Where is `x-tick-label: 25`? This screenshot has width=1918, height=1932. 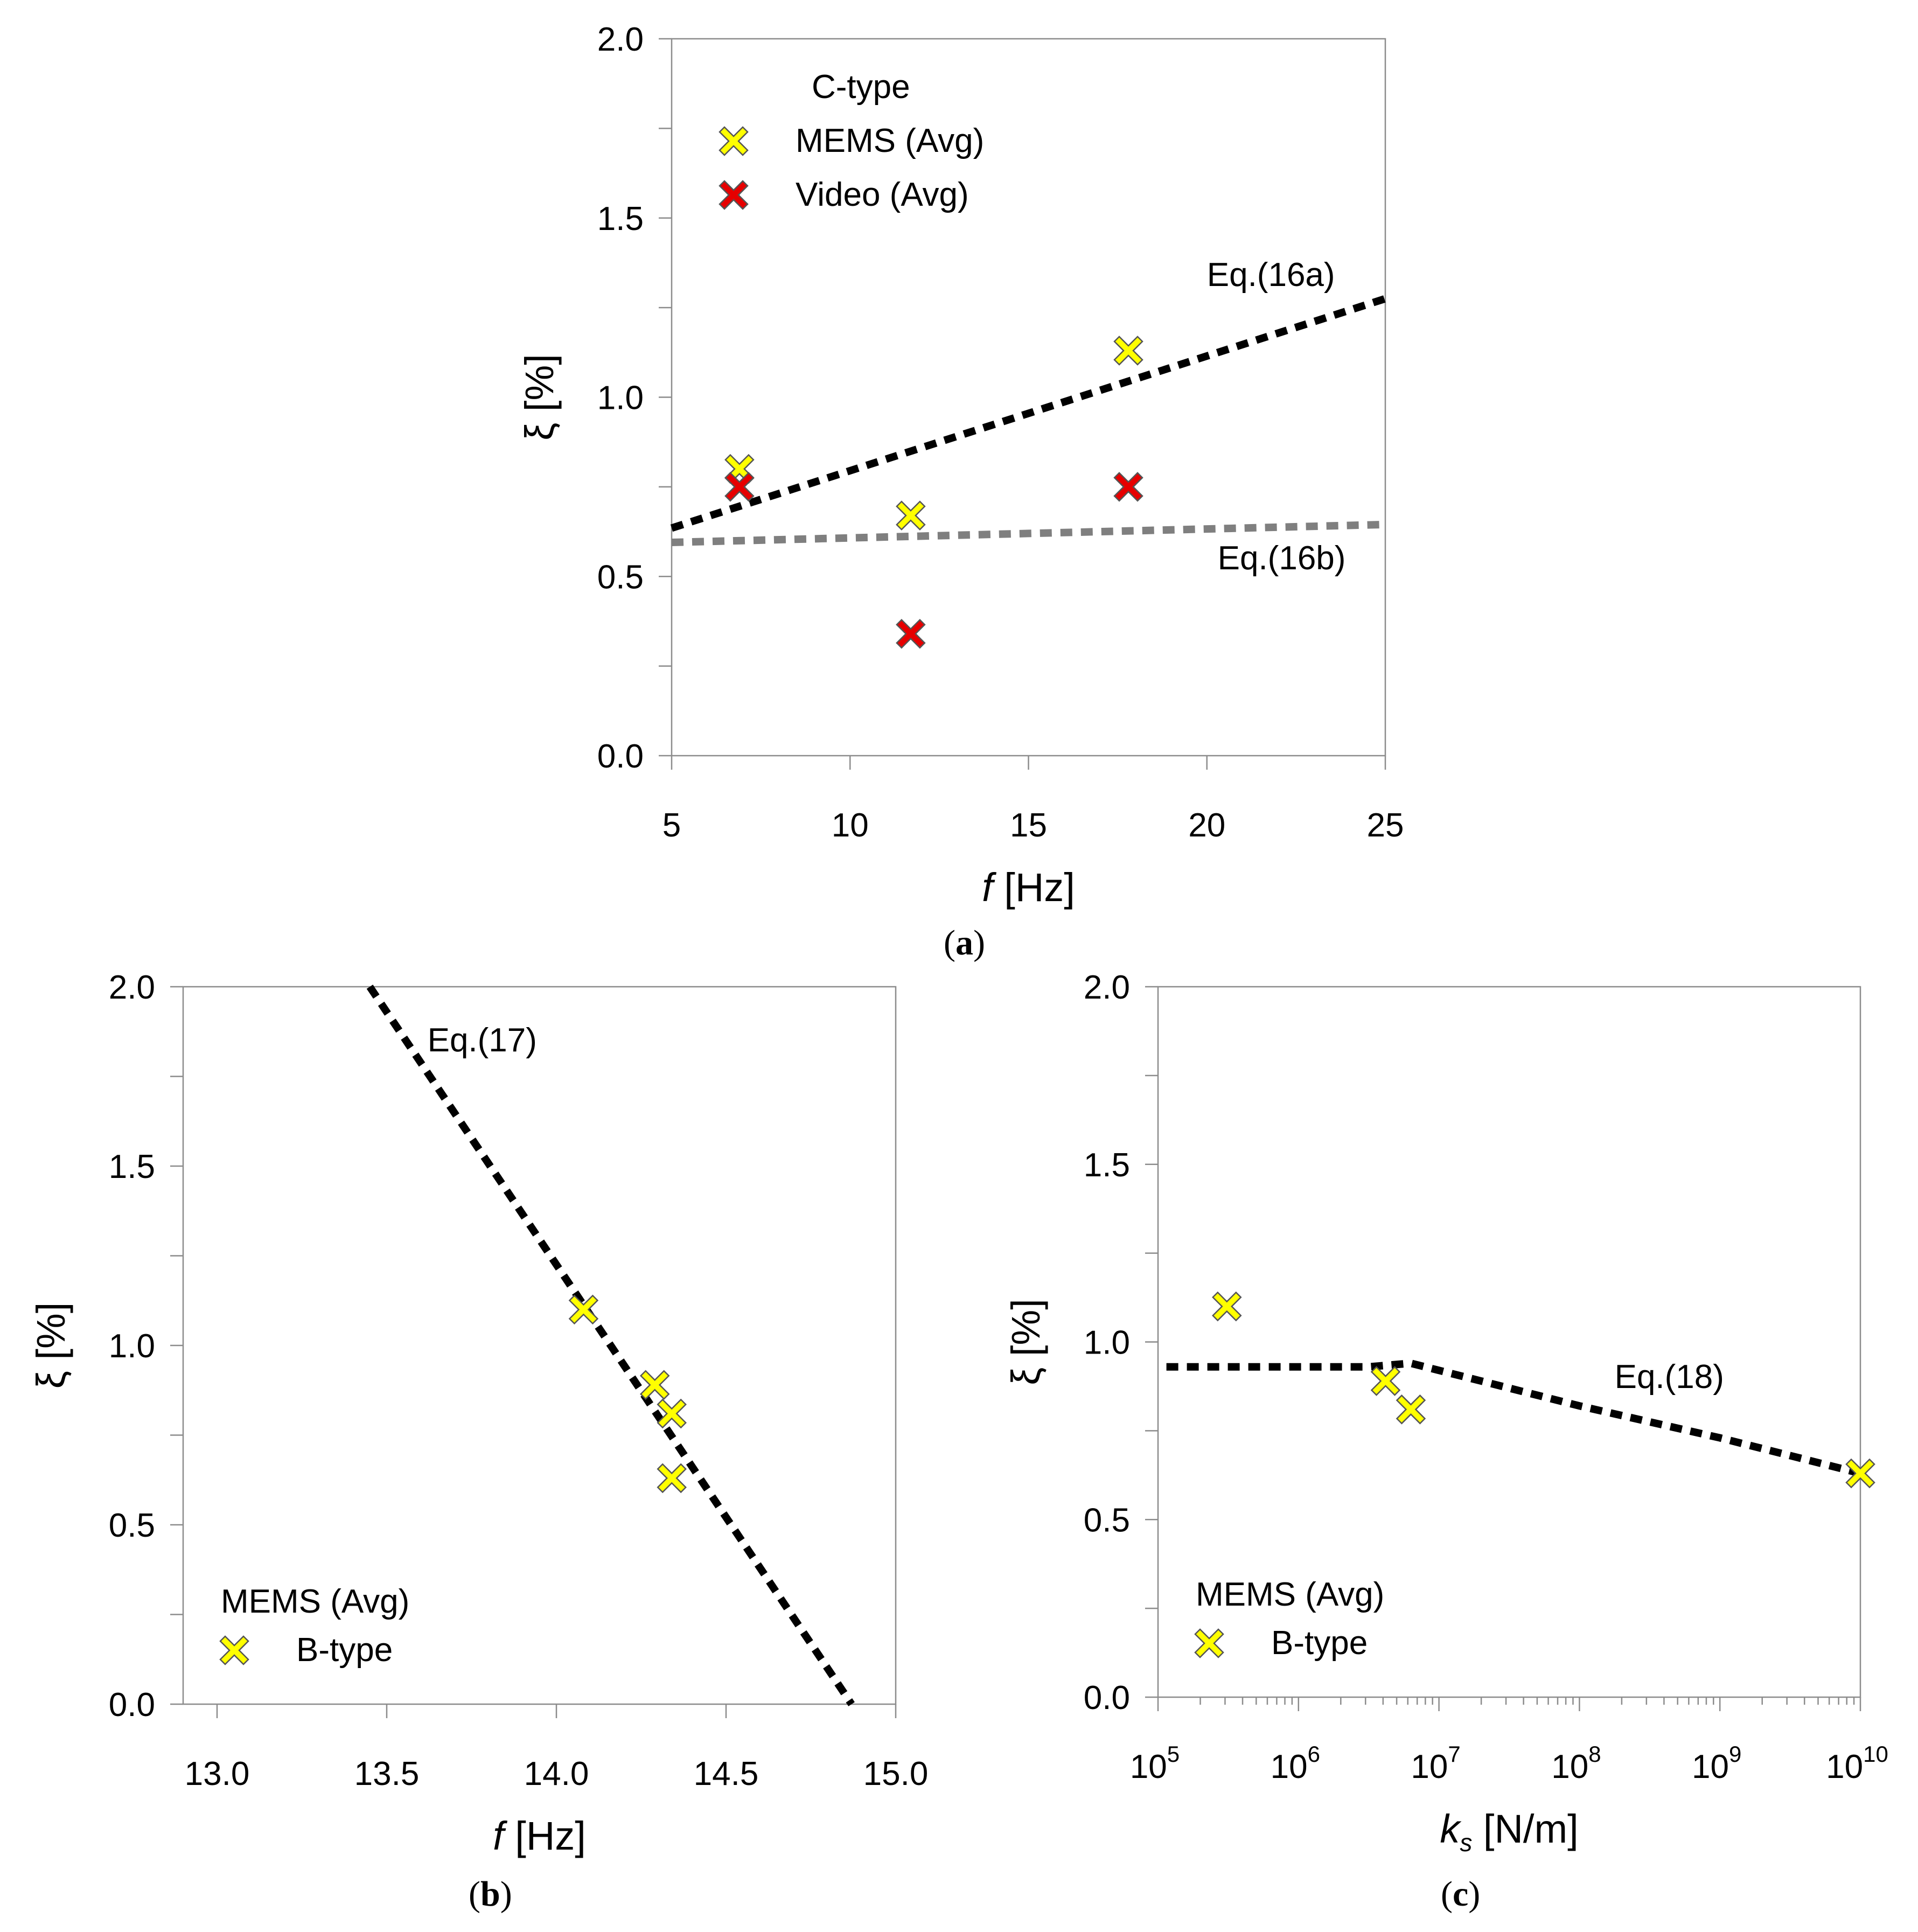 x-tick-label: 25 is located at coordinates (1385, 825).